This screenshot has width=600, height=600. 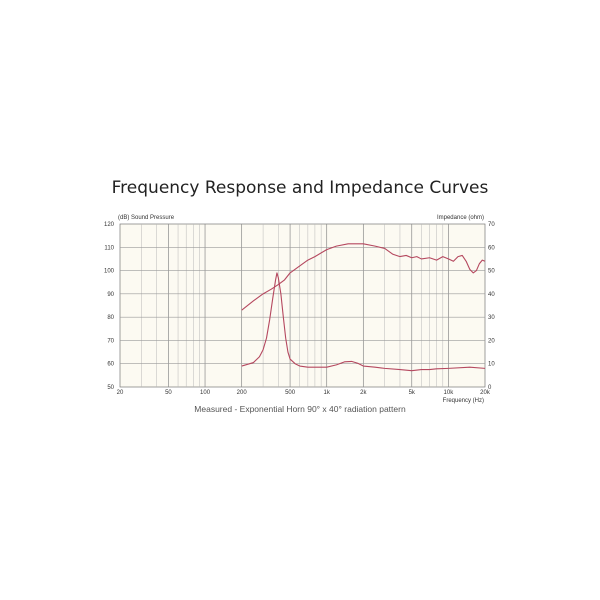 What do you see at coordinates (300, 188) in the screenshot?
I see `page-title: Frequency Response and Impedance Curves` at bounding box center [300, 188].